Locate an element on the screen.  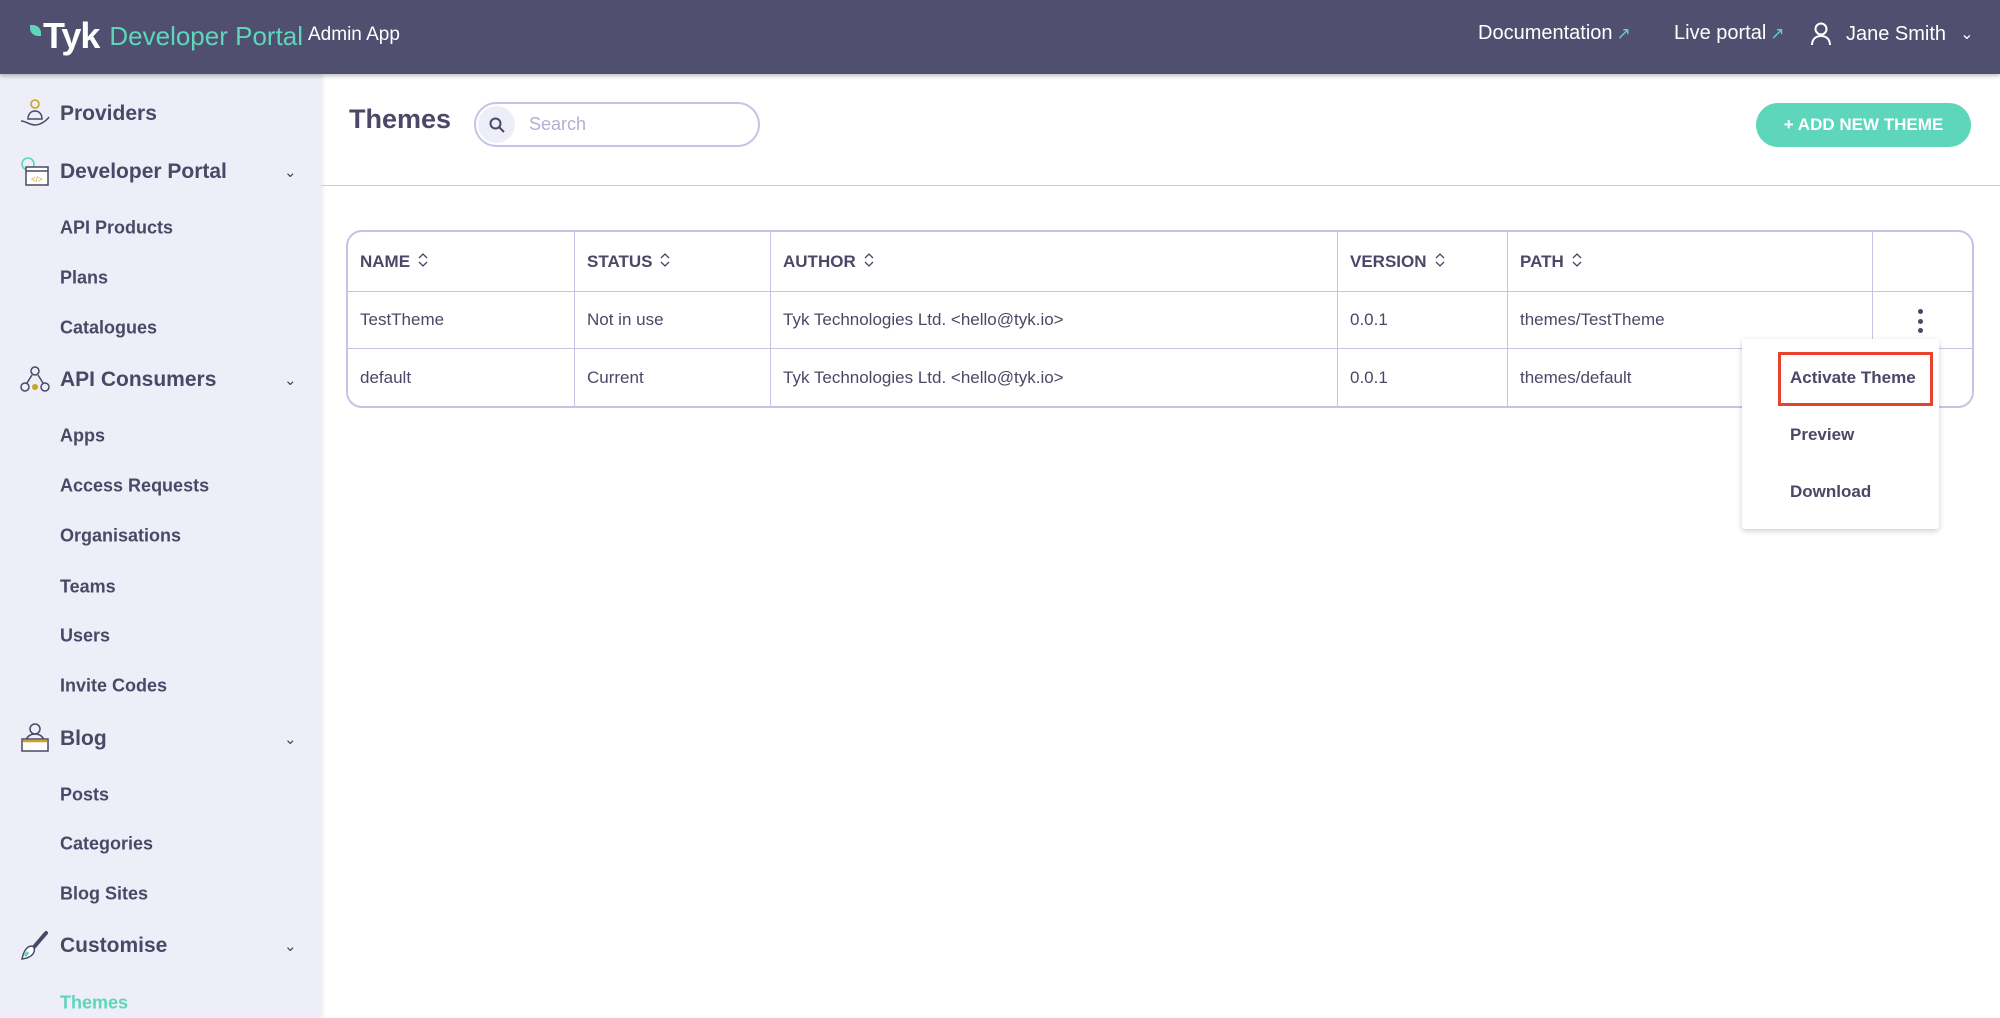
column-header-version: VERSION is located at coordinates (1423, 261).